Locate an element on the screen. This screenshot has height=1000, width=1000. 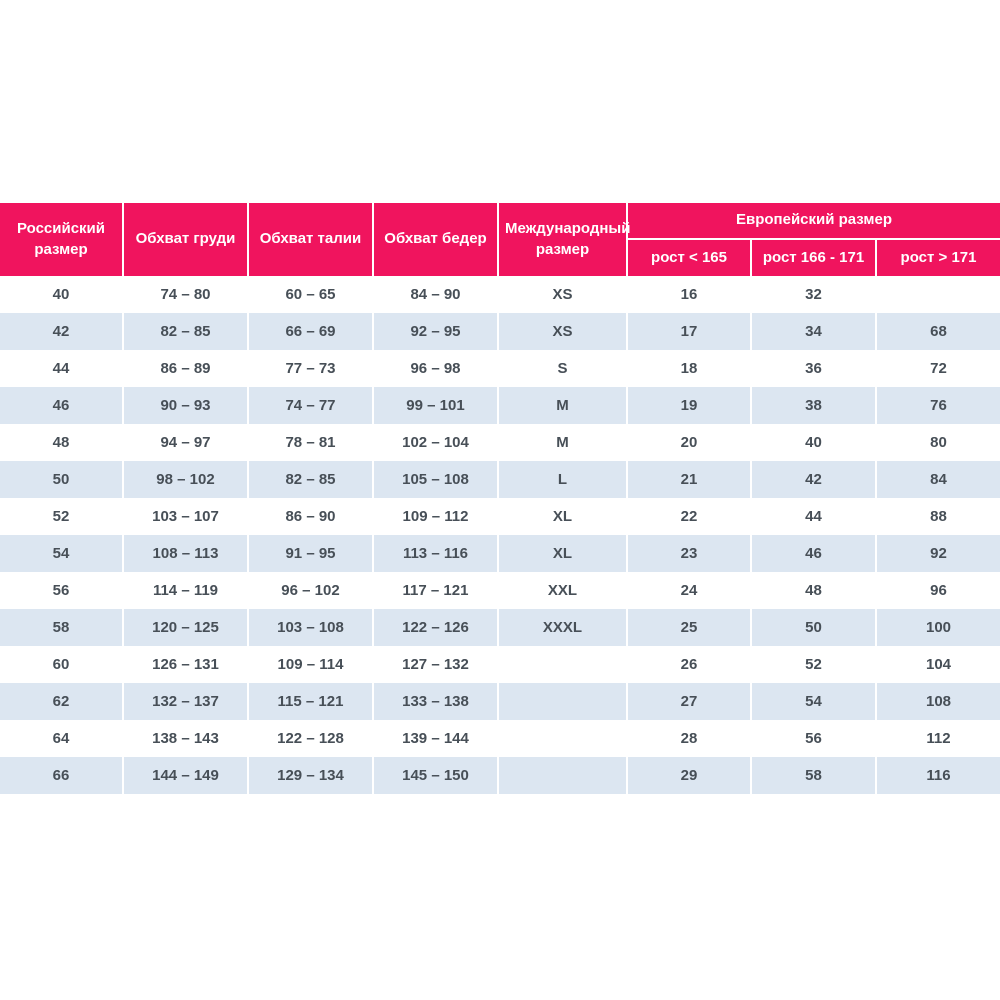
table-cell: XXL is located at coordinates (563, 590).